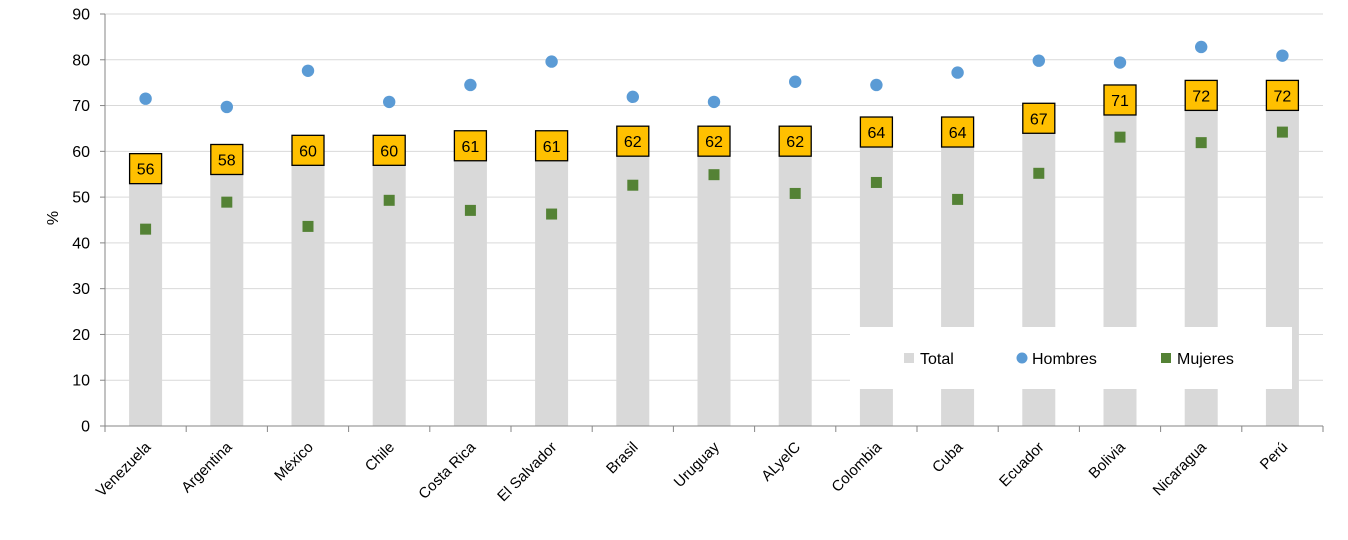 The height and width of the screenshot is (540, 1348). Describe the element at coordinates (527, 472) in the screenshot. I see `x-tick-label: El Salvador` at that location.